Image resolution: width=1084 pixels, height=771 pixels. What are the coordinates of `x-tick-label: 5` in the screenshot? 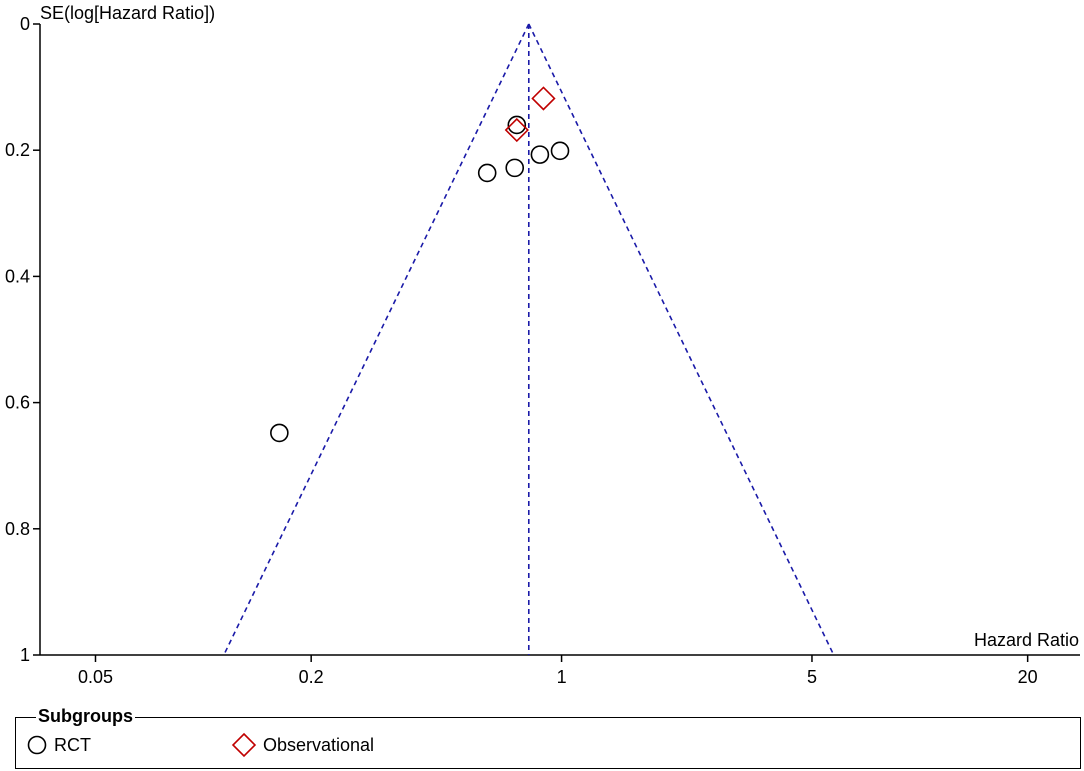 It's located at (812, 677).